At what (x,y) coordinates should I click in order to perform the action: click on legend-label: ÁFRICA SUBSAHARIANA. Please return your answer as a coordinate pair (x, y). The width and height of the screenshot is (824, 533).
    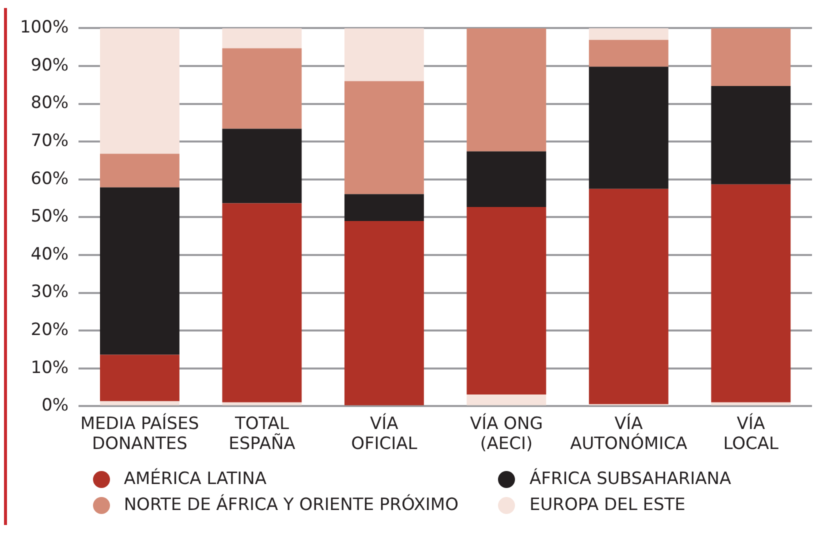
    Looking at the image, I should click on (630, 479).